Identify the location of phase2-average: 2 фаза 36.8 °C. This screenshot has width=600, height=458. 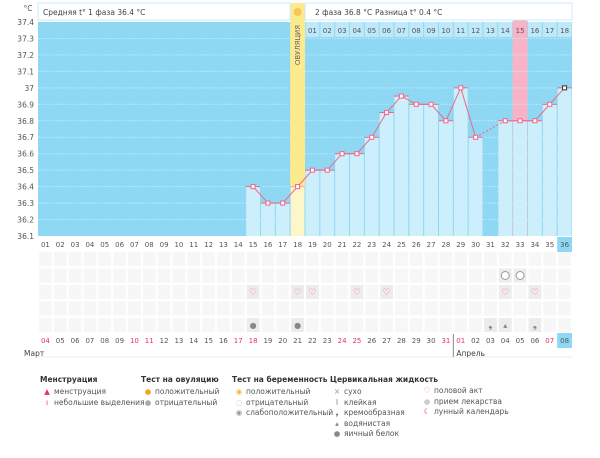
(343, 12).